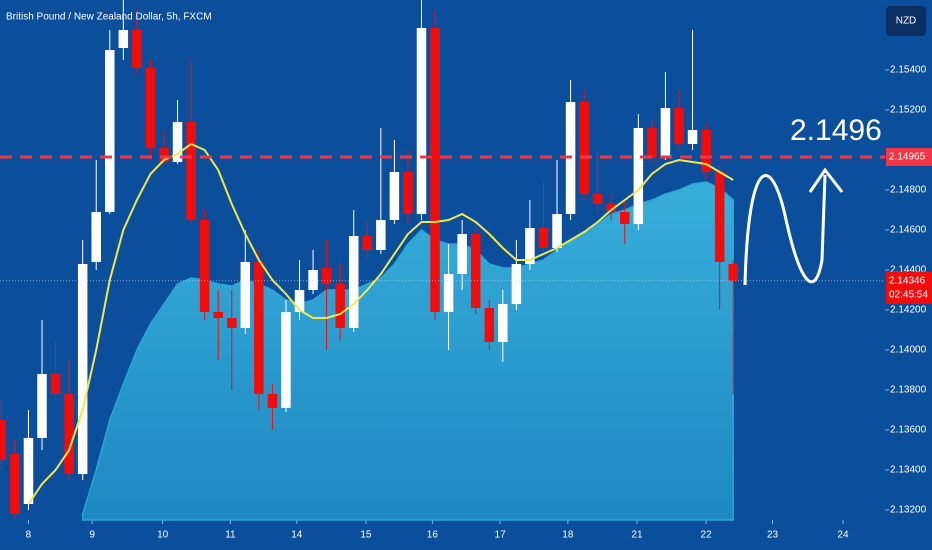 The height and width of the screenshot is (550, 932). Describe the element at coordinates (836, 130) in the screenshot. I see `annotation: 2.1496` at that location.